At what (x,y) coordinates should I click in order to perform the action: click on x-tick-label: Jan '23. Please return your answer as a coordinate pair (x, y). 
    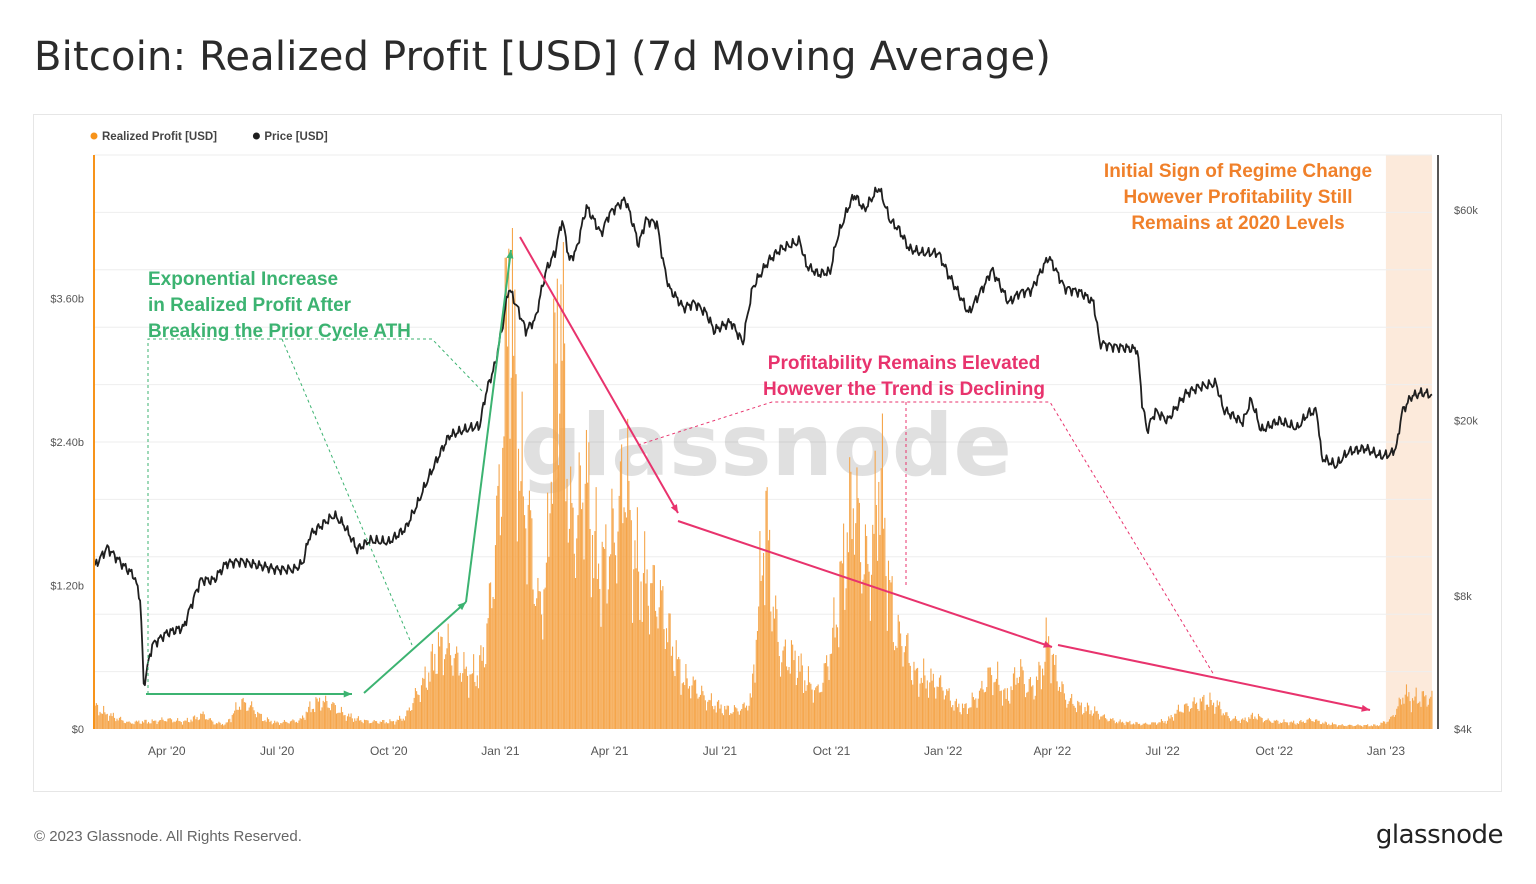
    Looking at the image, I should click on (1386, 751).